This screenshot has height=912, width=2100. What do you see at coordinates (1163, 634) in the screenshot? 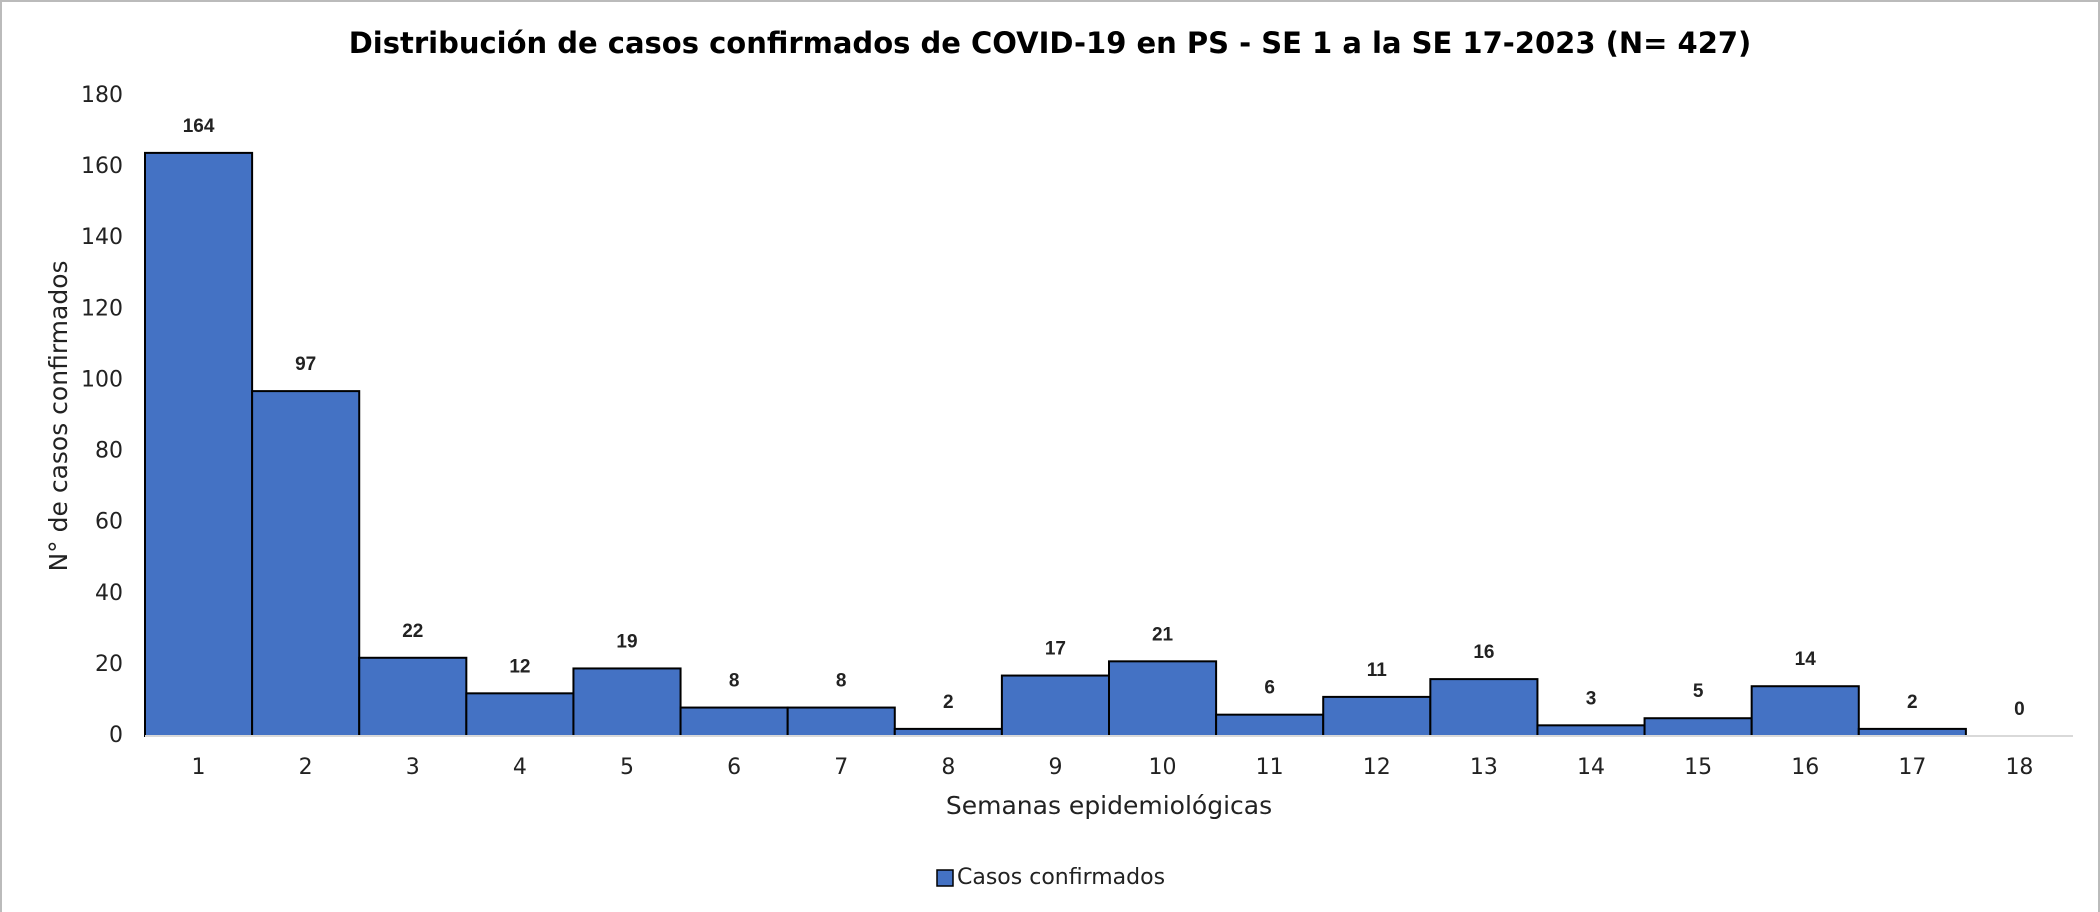
I see `data-label: 21` at bounding box center [1163, 634].